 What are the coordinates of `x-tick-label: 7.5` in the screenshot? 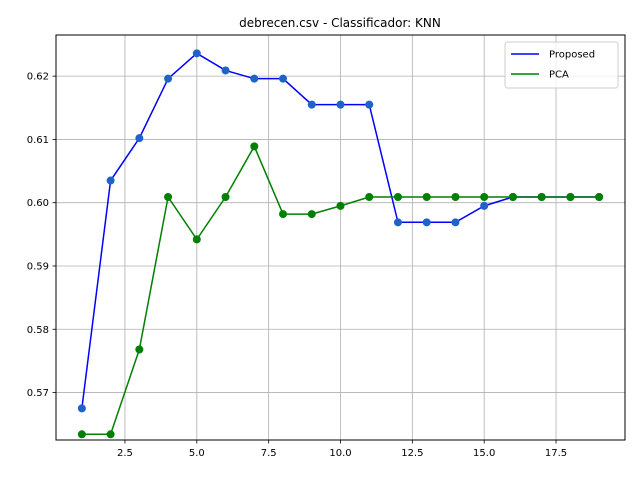 It's located at (269, 453).